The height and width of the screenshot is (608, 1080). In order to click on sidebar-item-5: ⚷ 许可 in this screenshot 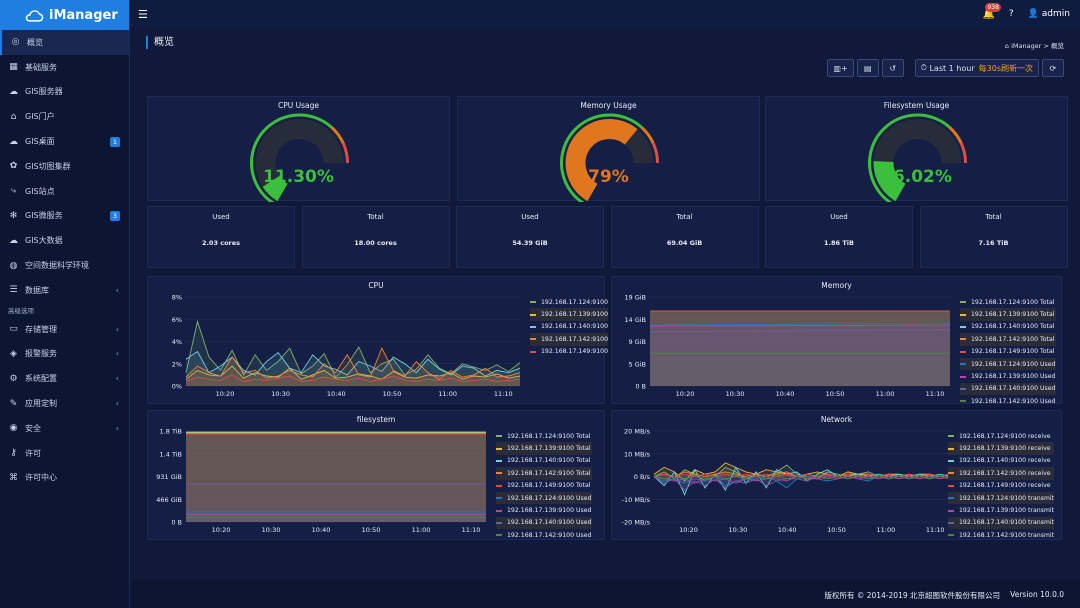, I will do `click(64, 453)`.